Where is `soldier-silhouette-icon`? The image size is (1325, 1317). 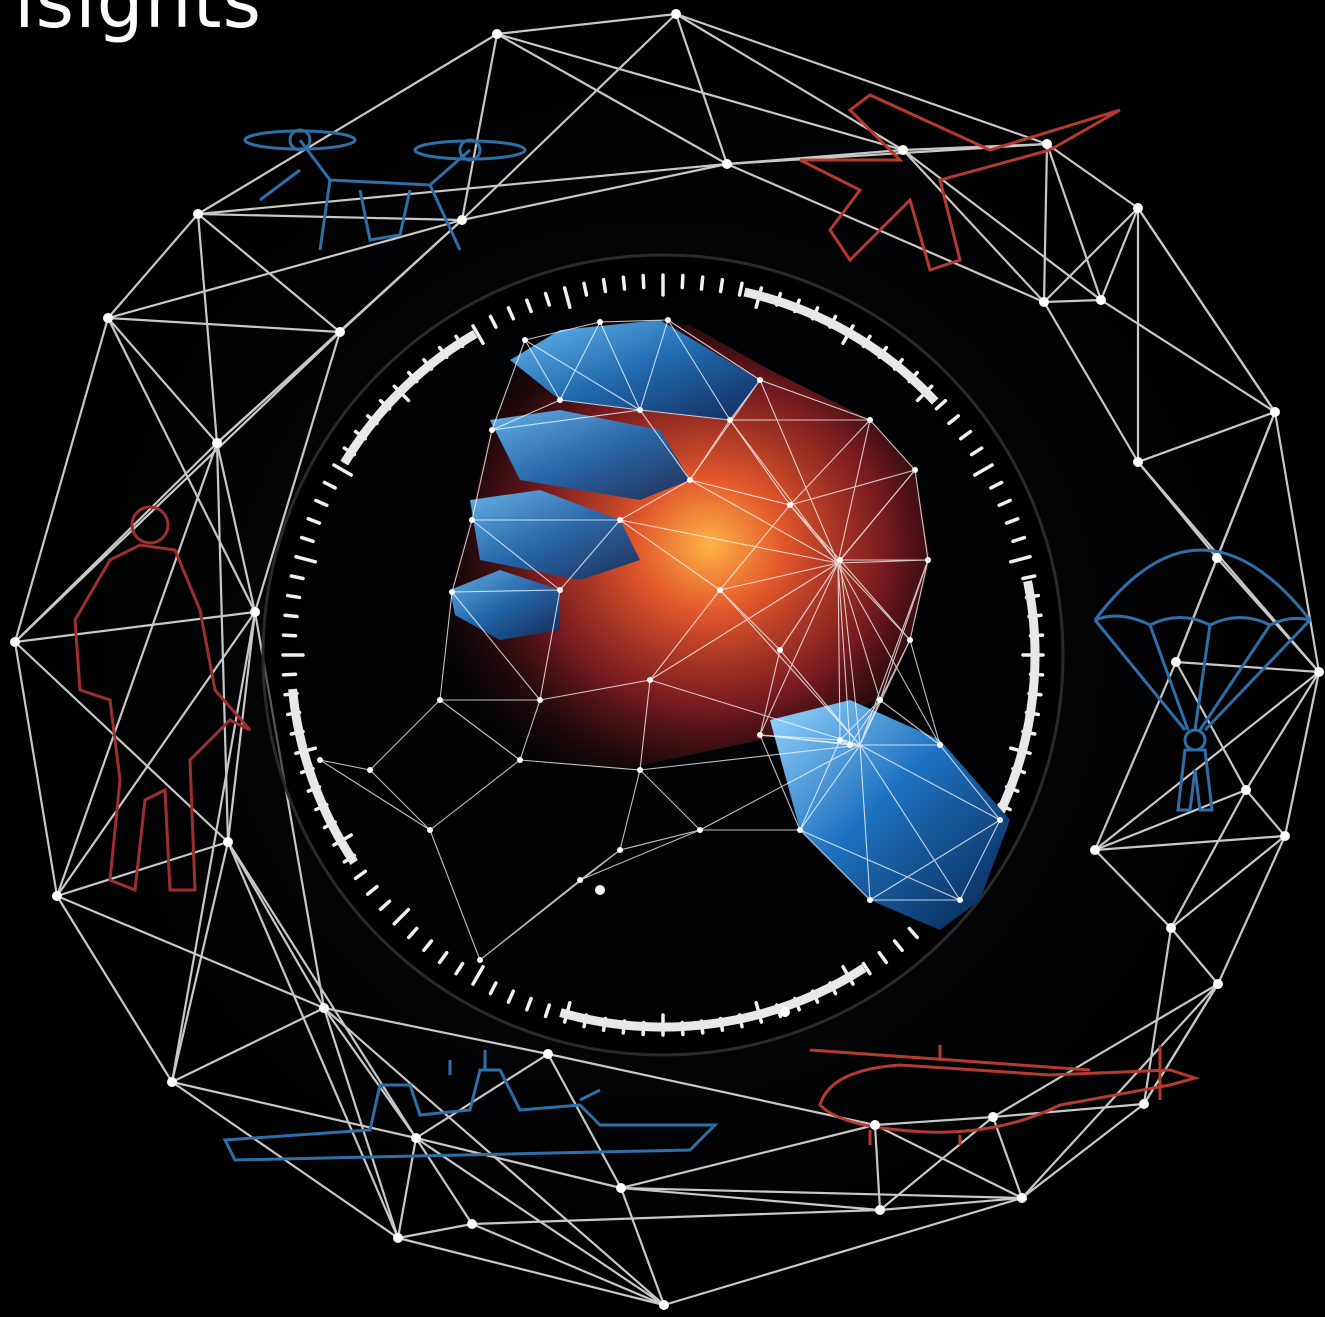 soldier-silhouette-icon is located at coordinates (162, 699).